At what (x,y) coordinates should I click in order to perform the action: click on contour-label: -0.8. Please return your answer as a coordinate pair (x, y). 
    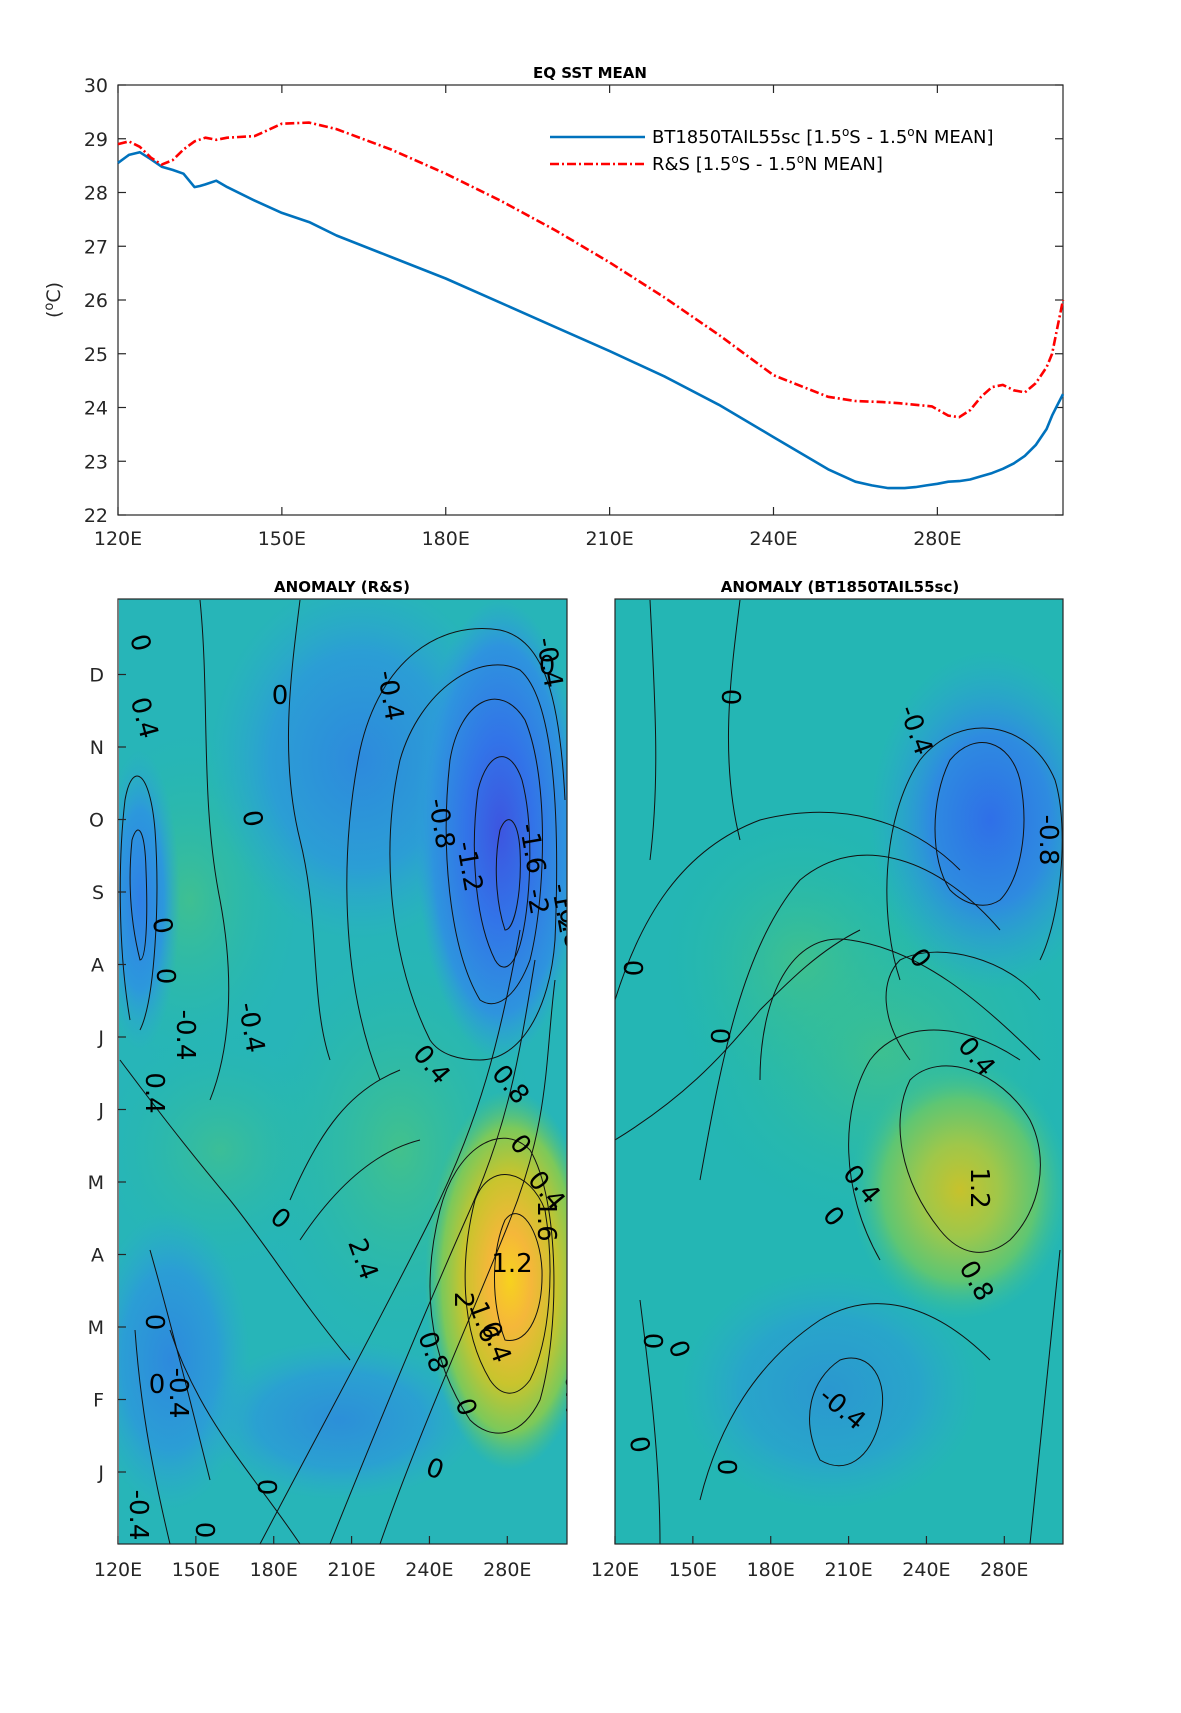
    Looking at the image, I should click on (1048, 840).